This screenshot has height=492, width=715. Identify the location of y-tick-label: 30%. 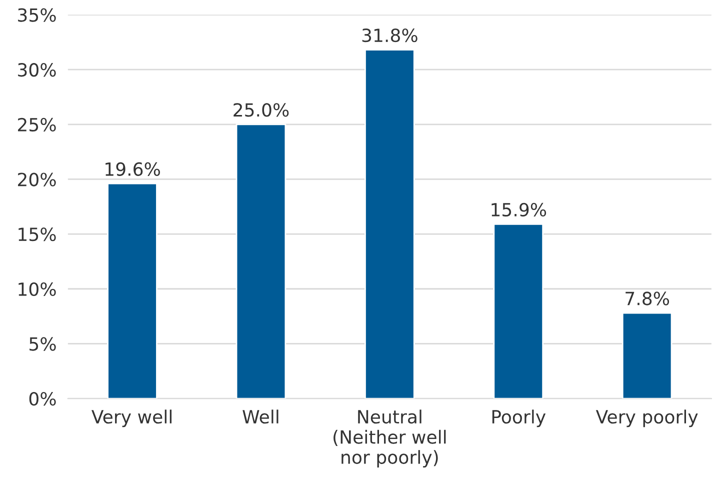
(37, 70).